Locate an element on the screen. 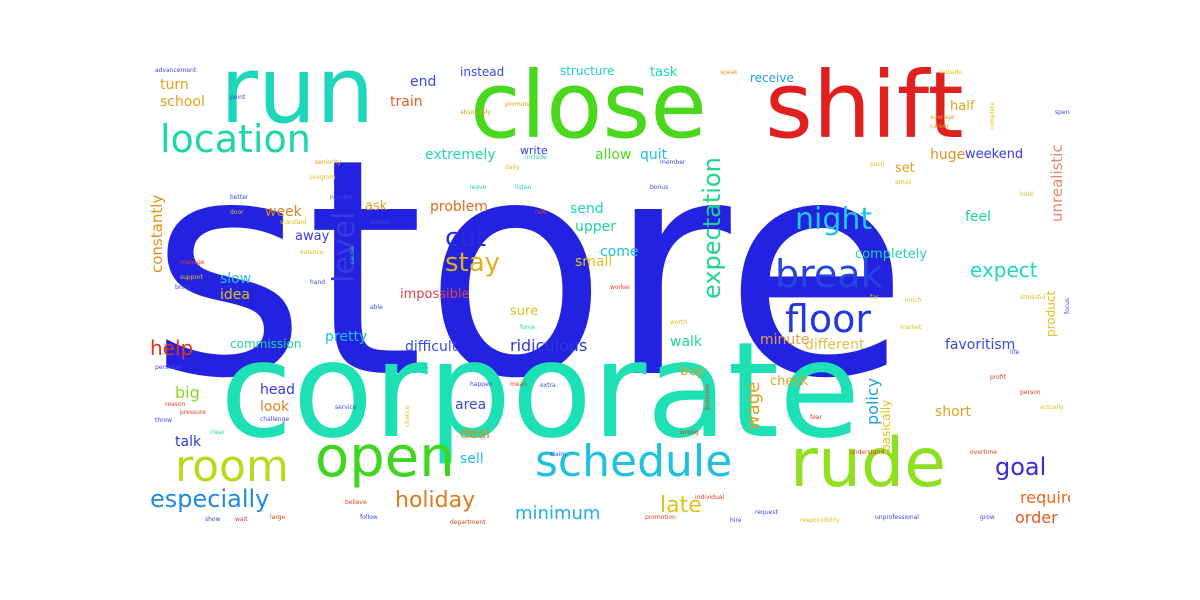  cloud-word-number: number is located at coordinates (342, 197).